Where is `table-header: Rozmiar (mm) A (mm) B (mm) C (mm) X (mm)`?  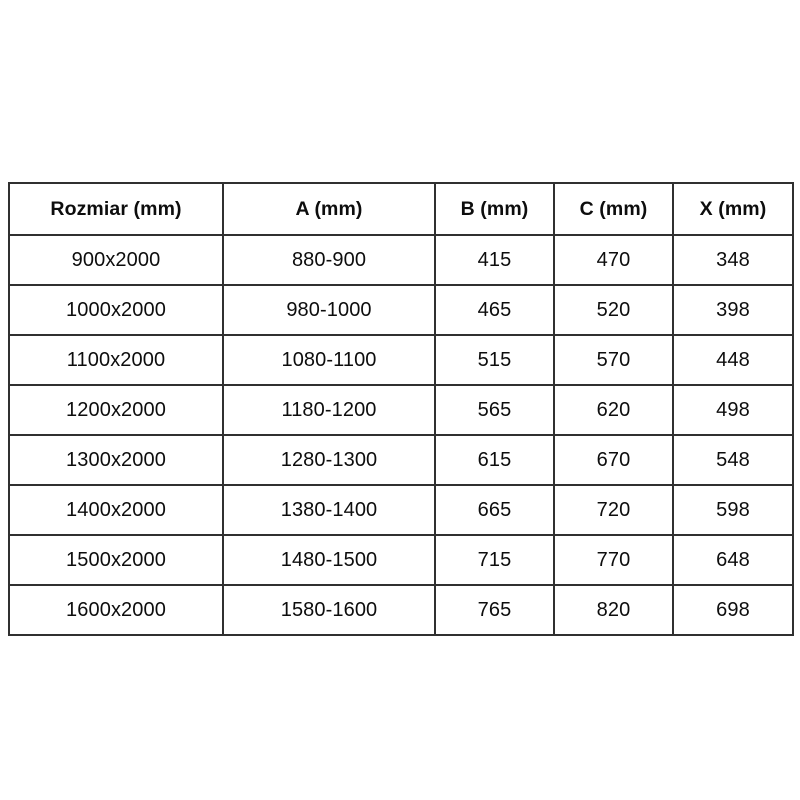 table-header: Rozmiar (mm) A (mm) B (mm) C (mm) X (mm) is located at coordinates (401, 209).